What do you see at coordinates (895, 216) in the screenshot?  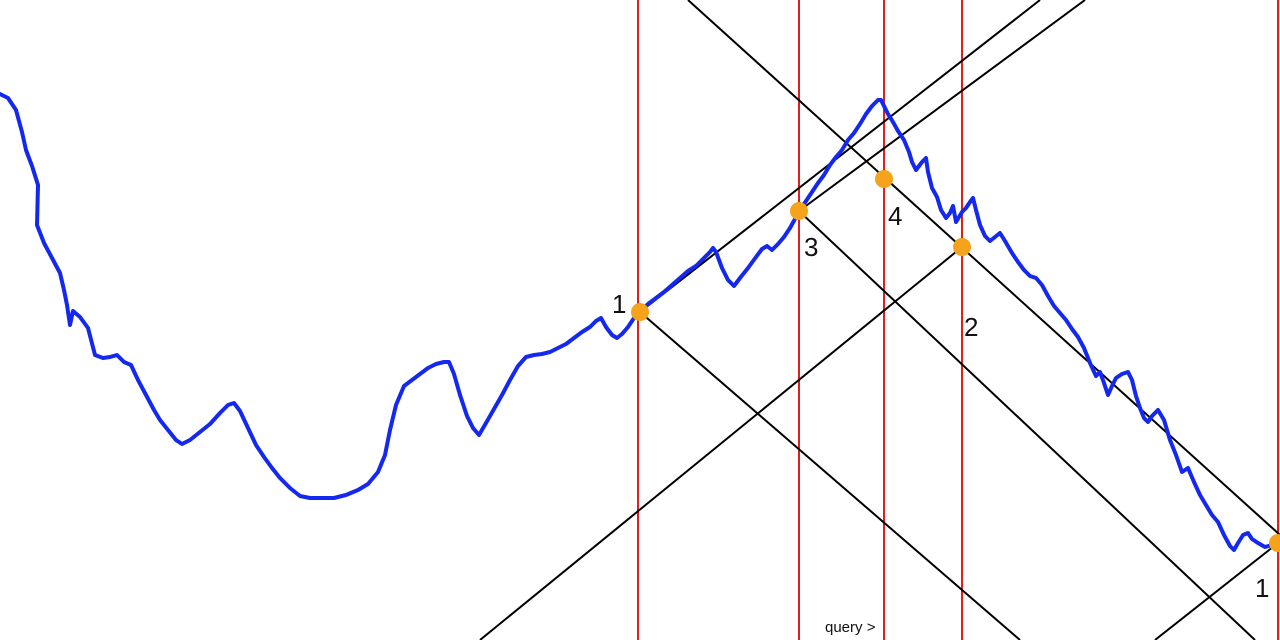 I see `point-label-4: 4` at bounding box center [895, 216].